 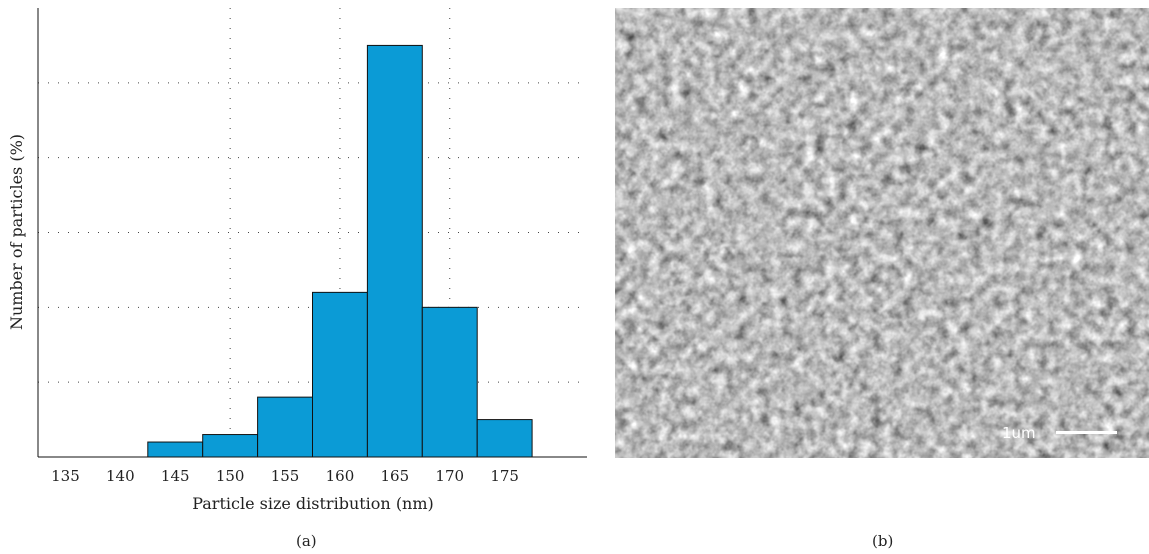 I want to click on x-tick-labels: 135 140 145 150 155 160 165 170 175, so click(x=285, y=476).